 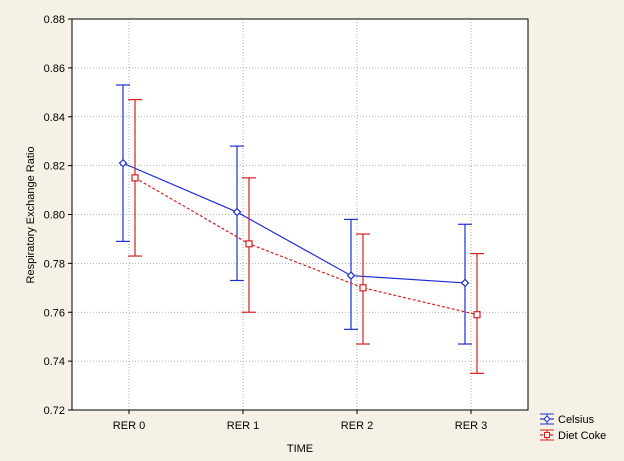 I want to click on y-tick-label: 0.82, so click(x=54, y=167).